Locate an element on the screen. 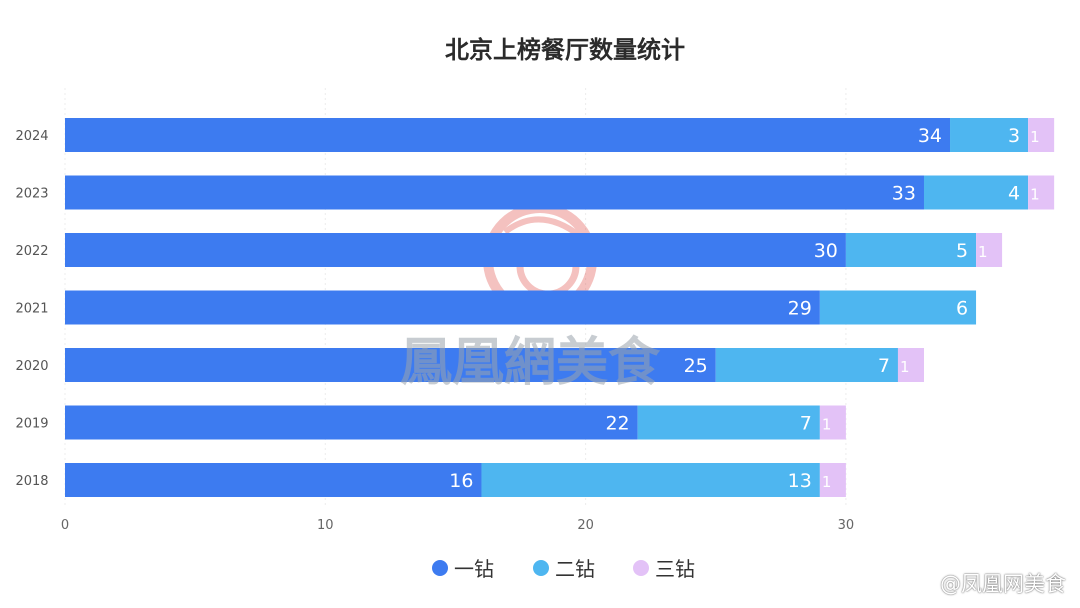 This screenshot has width=1080, height=608. bar-value-label: 29 is located at coordinates (800, 309).